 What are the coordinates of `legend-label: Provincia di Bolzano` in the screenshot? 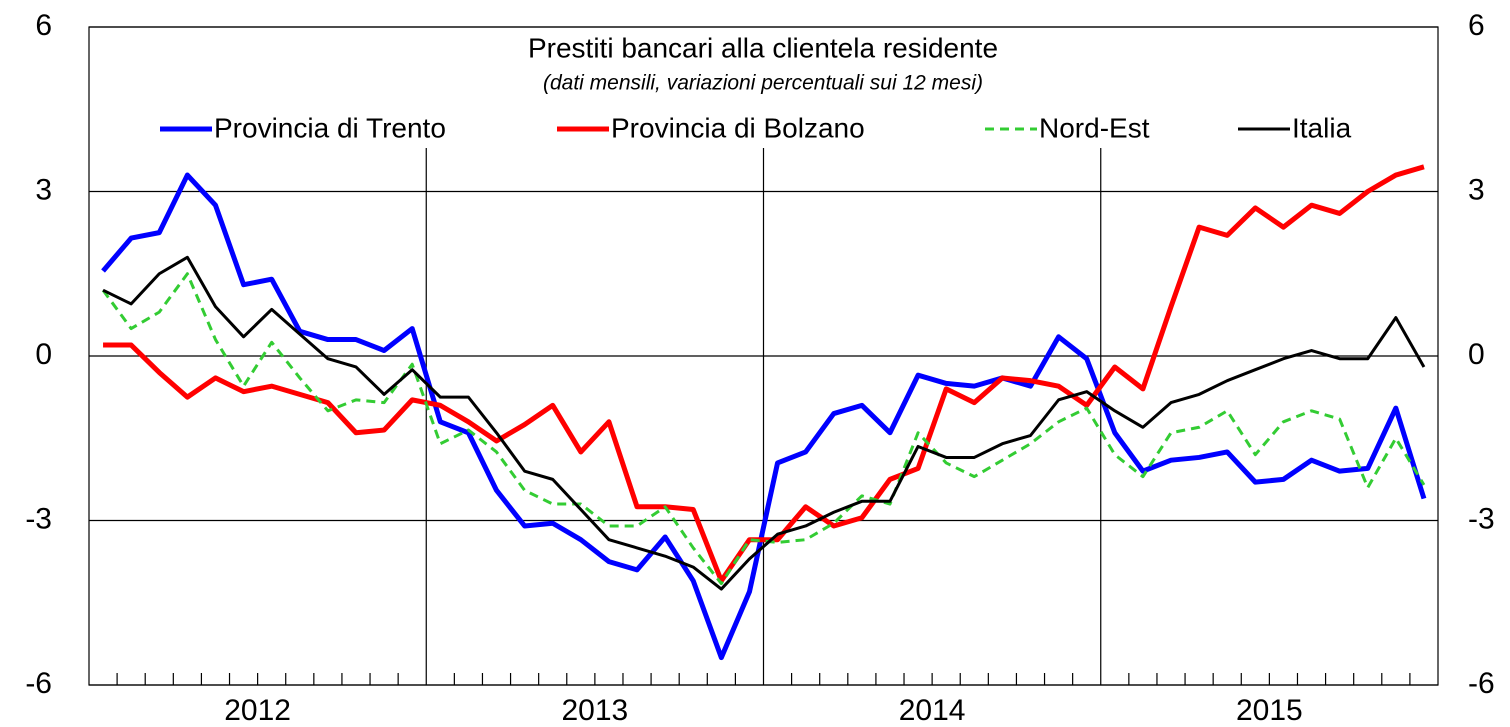 It's located at (738, 127).